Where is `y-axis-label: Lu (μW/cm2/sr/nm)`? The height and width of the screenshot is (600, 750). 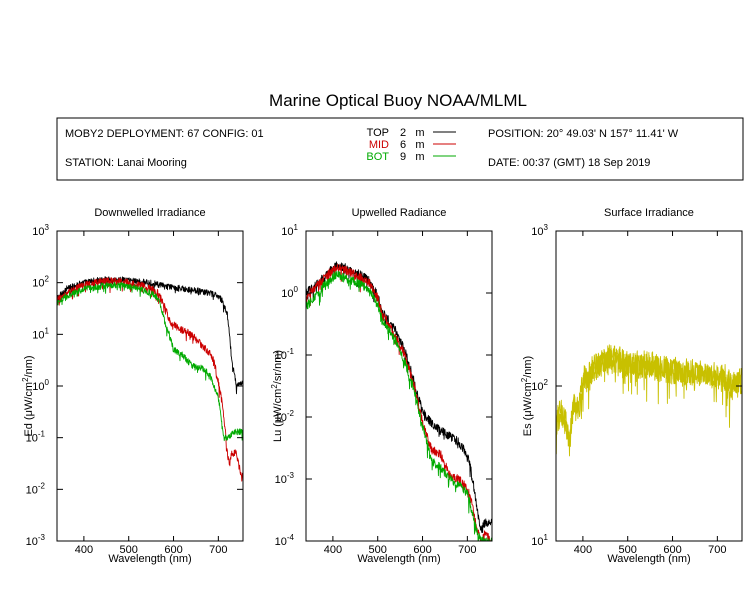 y-axis-label: Lu (μW/cm2/sr/nm) is located at coordinates (277, 396).